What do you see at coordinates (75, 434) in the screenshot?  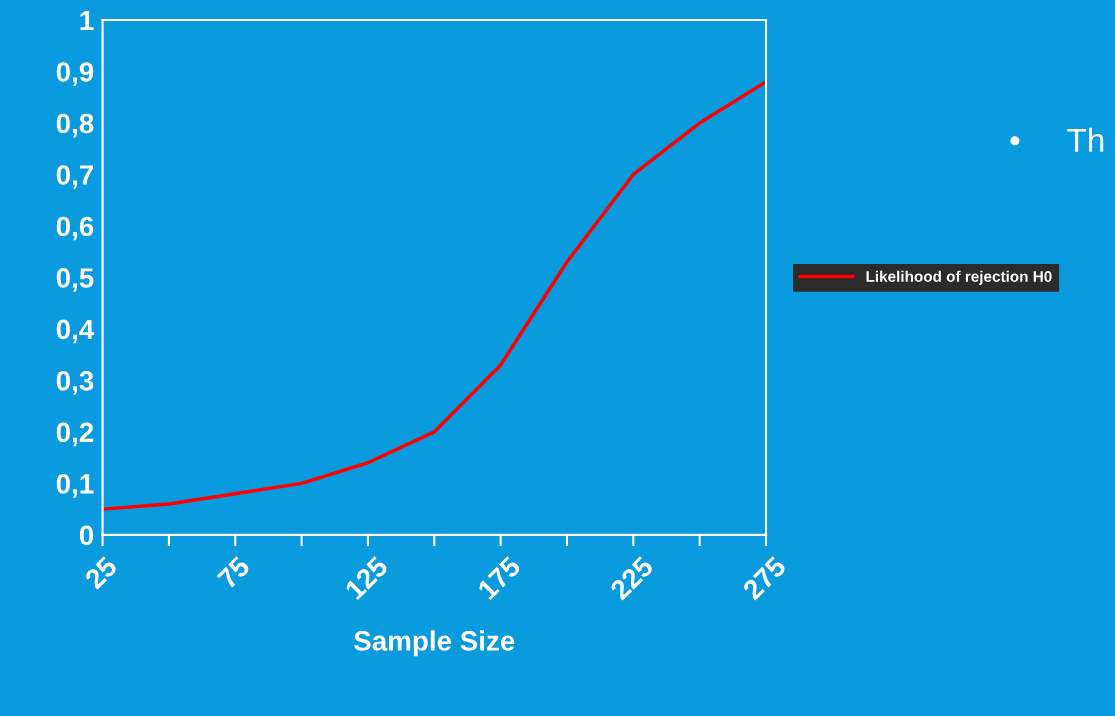 I see `y-tick-label: 0,2` at bounding box center [75, 434].